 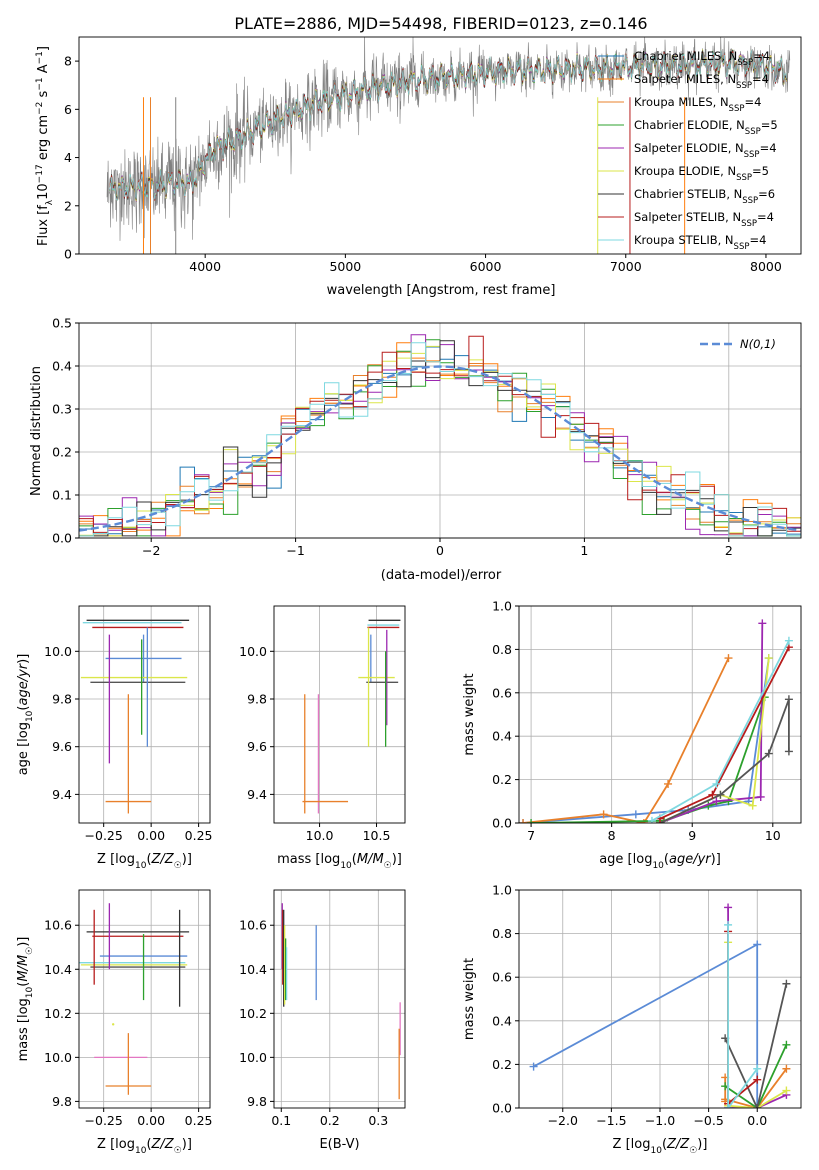 I want to click on legend-text: Kroupa MILES, N, so click(x=681, y=102).